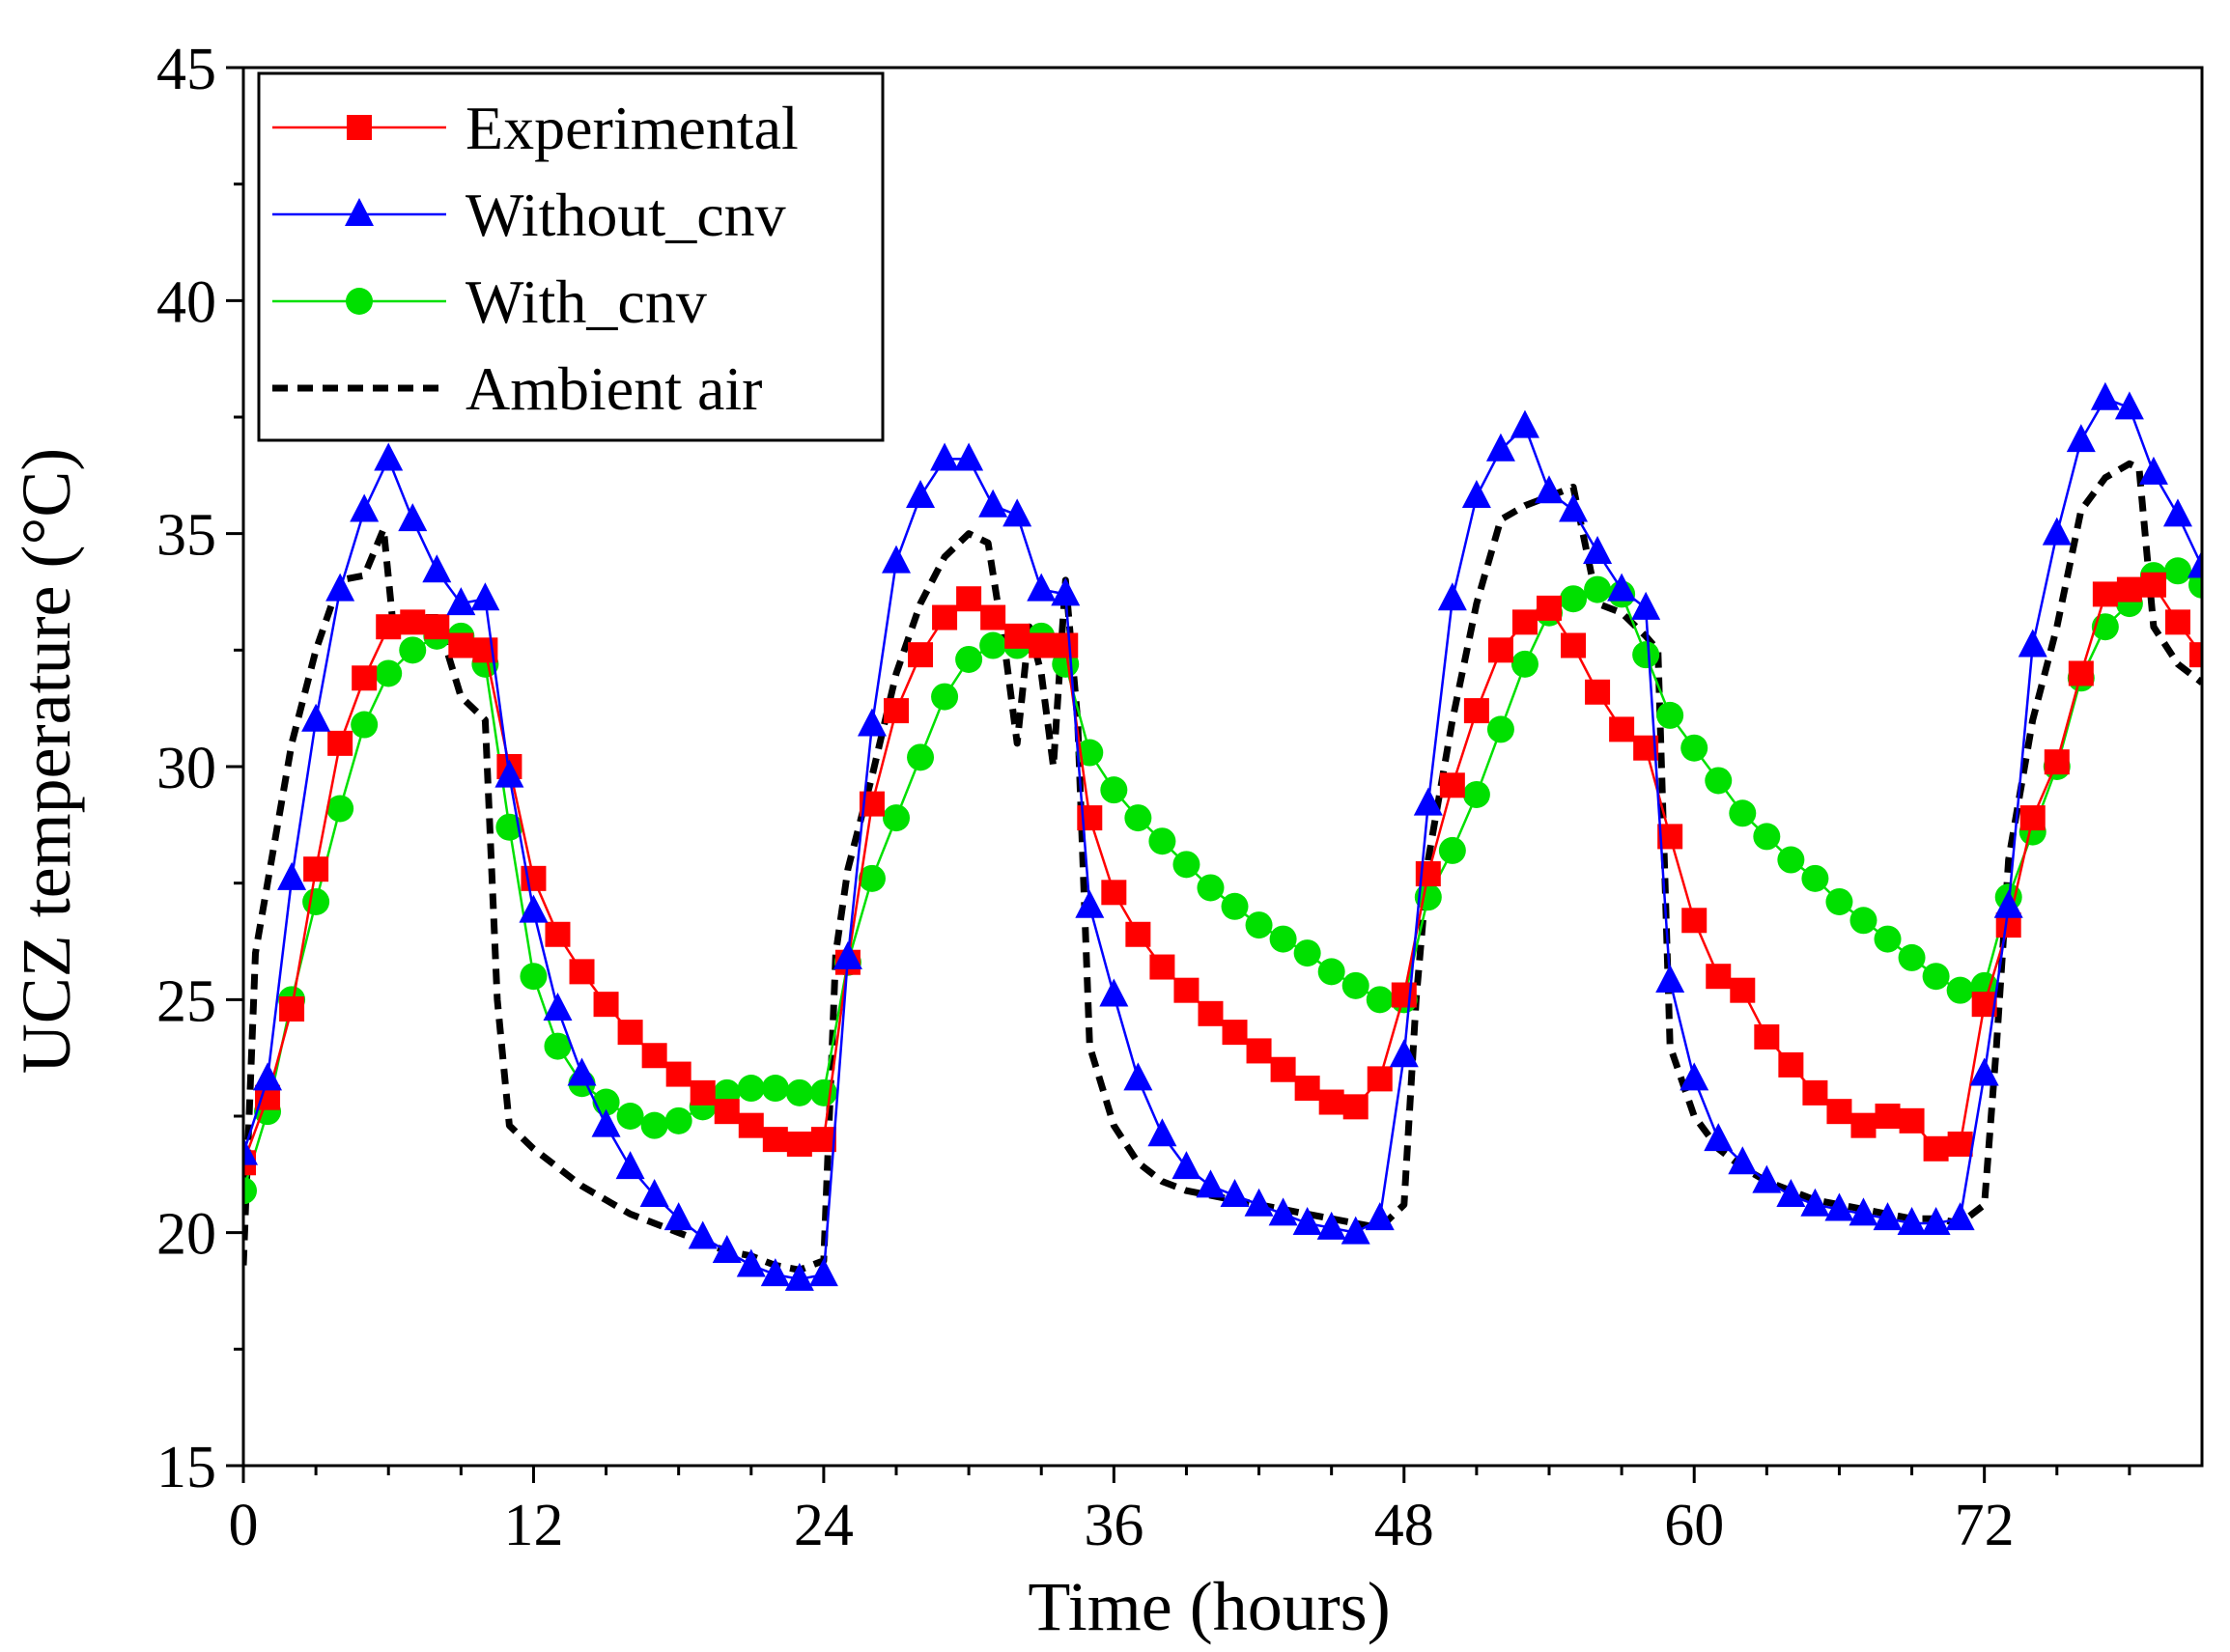 The height and width of the screenshot is (1652, 2230). What do you see at coordinates (632, 128) in the screenshot?
I see `legend-label: Experimental` at bounding box center [632, 128].